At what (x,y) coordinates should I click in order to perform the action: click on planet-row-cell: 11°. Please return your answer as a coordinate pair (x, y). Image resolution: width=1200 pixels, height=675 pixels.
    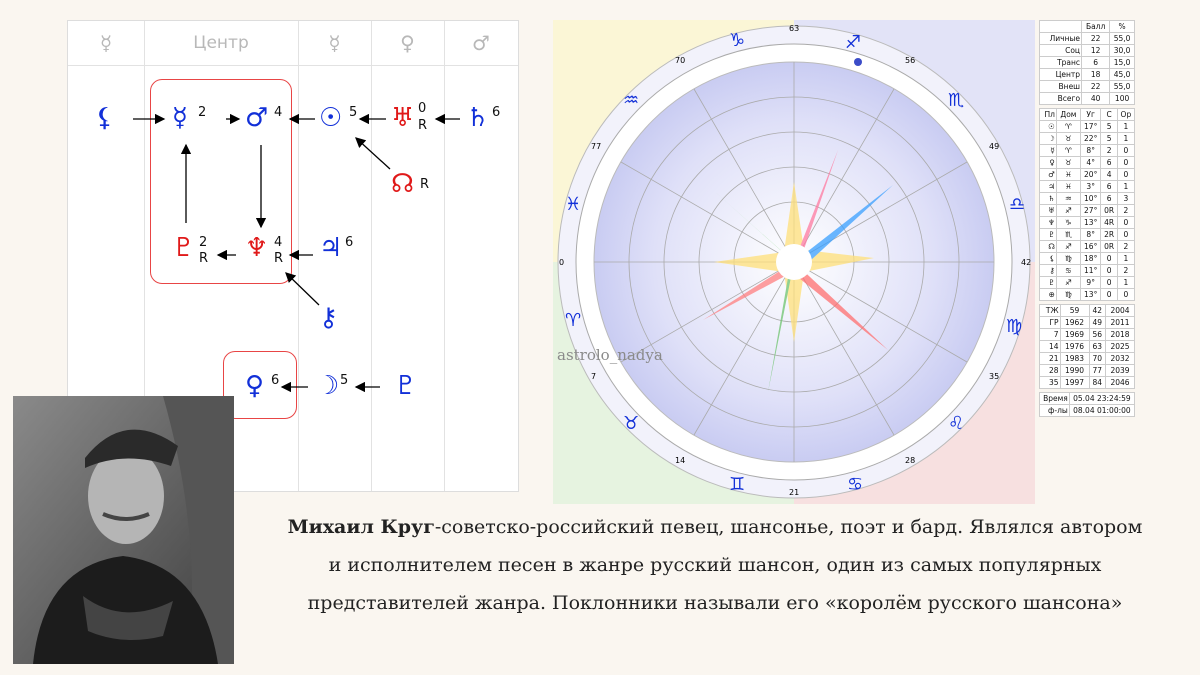
    Looking at the image, I should click on (1090, 270).